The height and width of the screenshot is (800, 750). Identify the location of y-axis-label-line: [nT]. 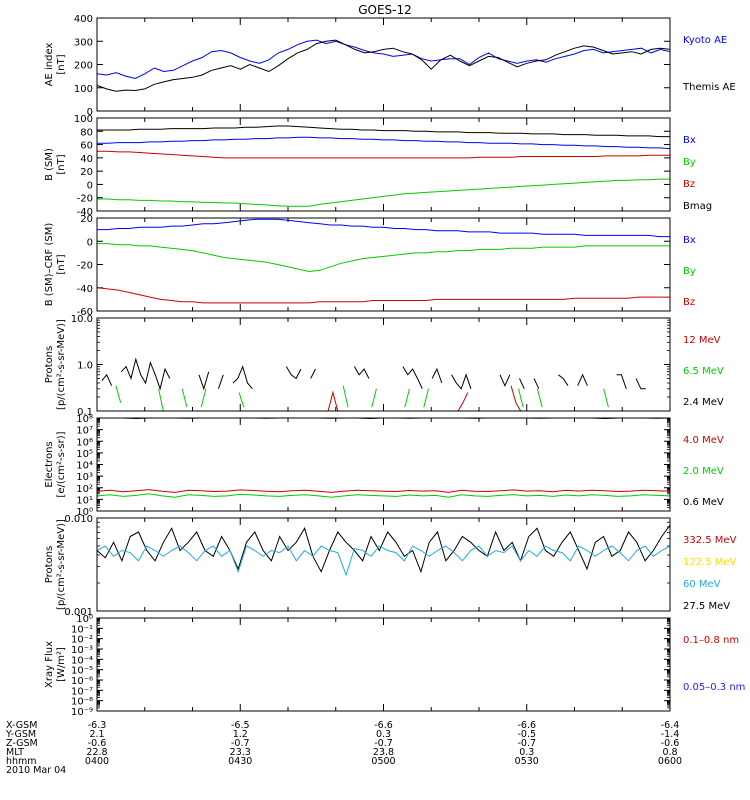
(61, 264).